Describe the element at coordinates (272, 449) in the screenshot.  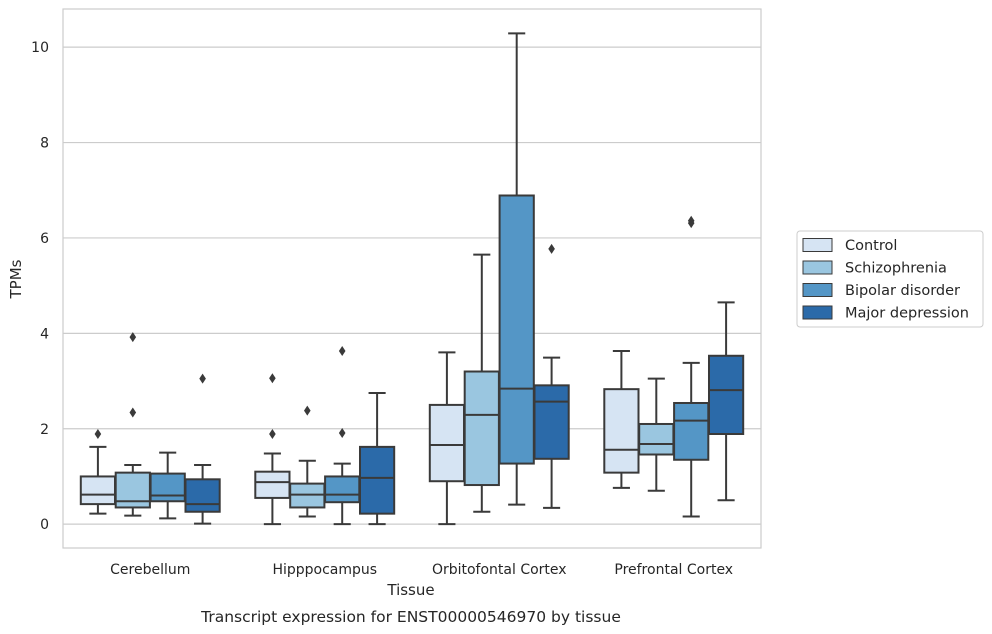
I see `box-hipppocampus-control` at that location.